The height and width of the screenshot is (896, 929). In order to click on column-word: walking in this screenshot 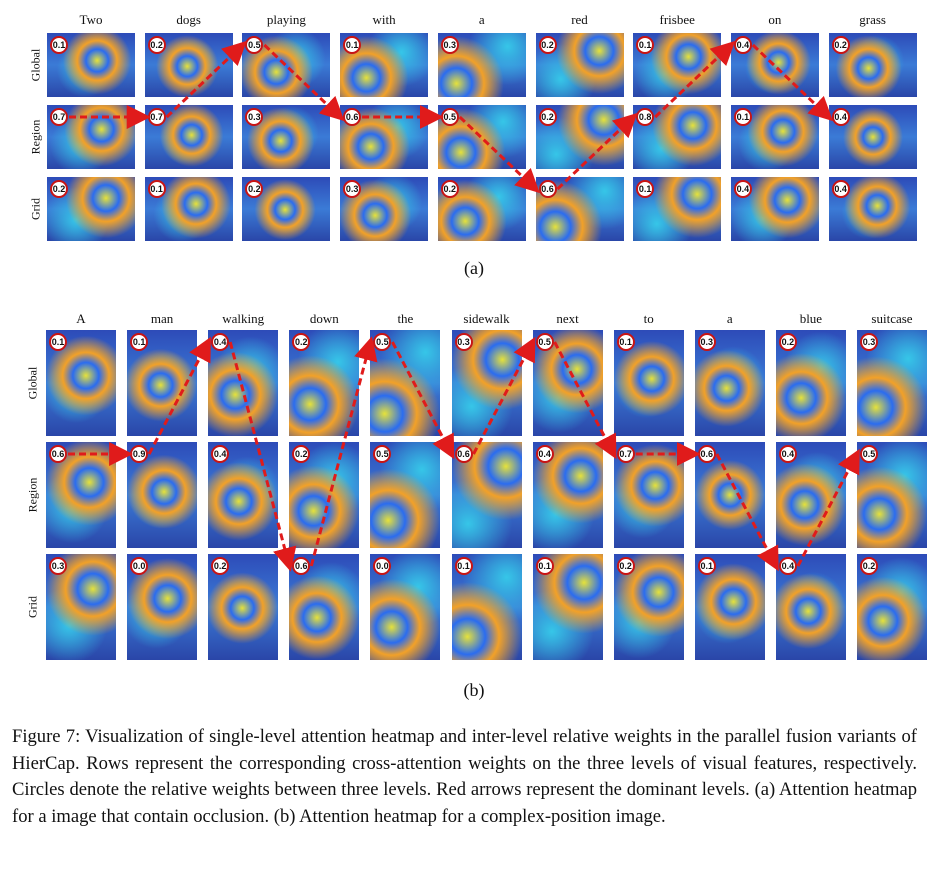, I will do `click(243, 318)`.